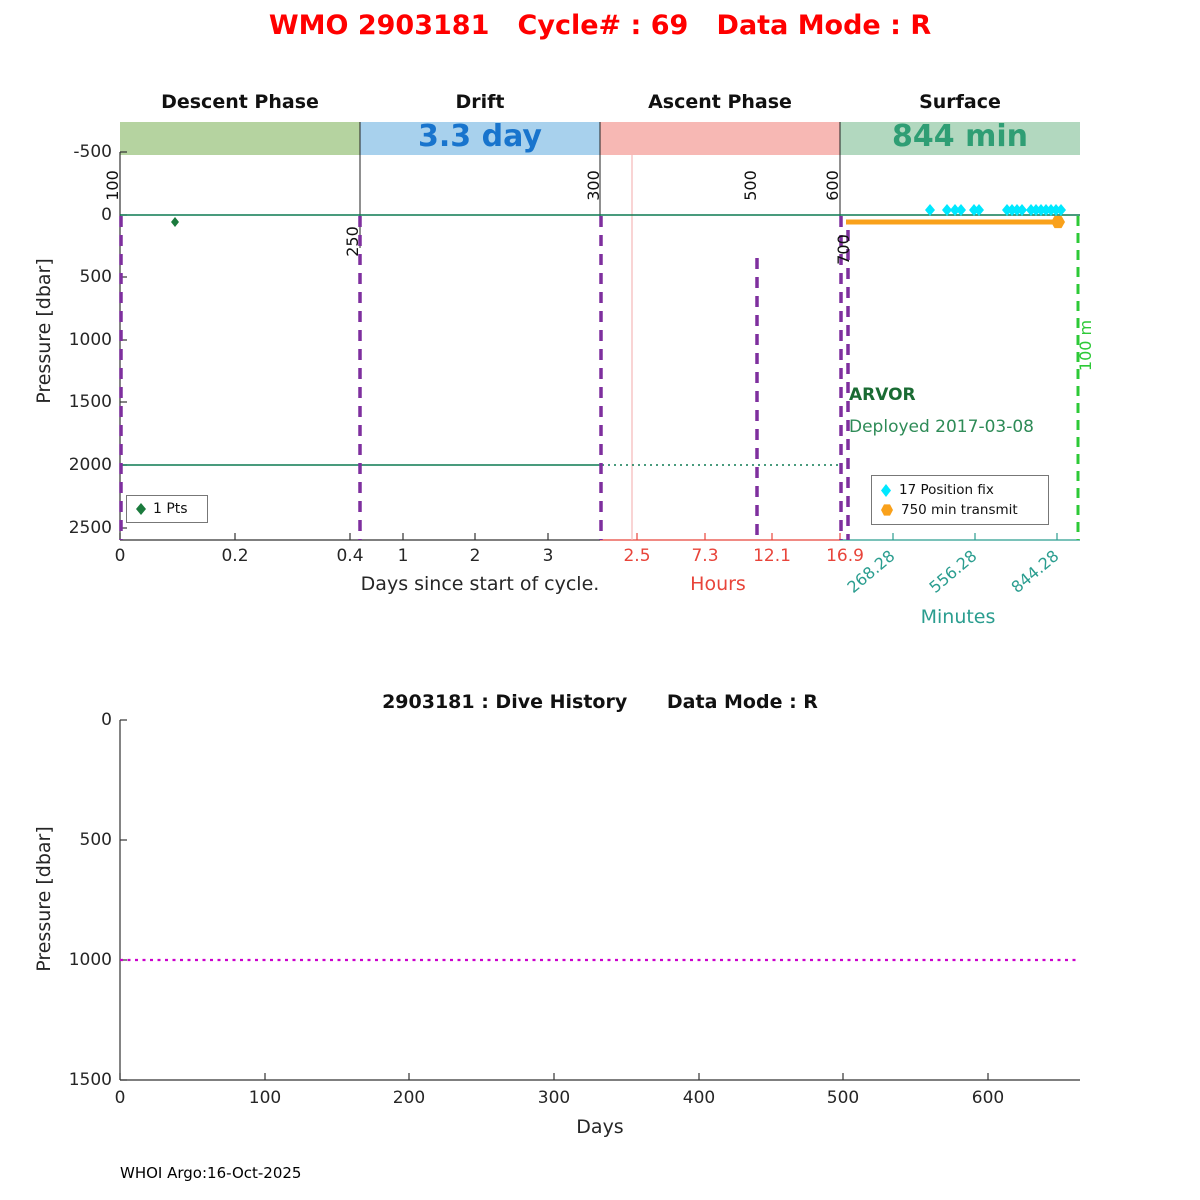 The height and width of the screenshot is (1200, 1200). Describe the element at coordinates (941, 427) in the screenshot. I see `deployed-label: Deployed 2017-03-08` at that location.